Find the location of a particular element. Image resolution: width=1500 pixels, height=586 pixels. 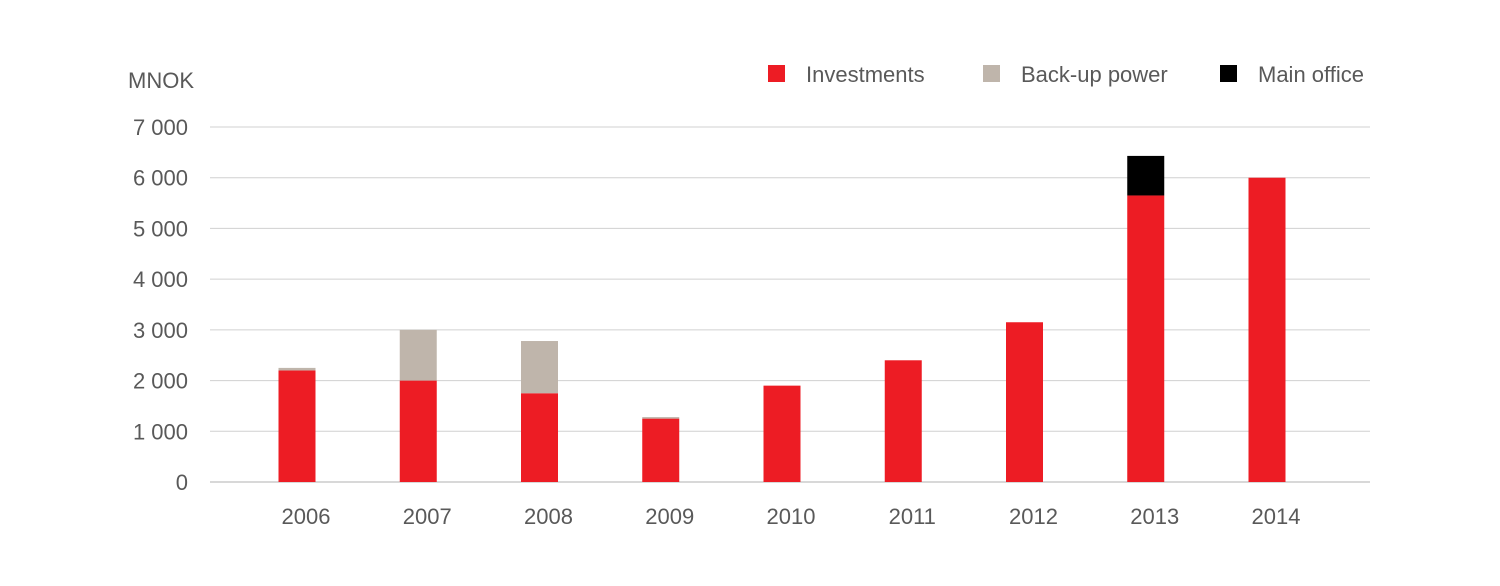

legend-label: Investments is located at coordinates (865, 74).